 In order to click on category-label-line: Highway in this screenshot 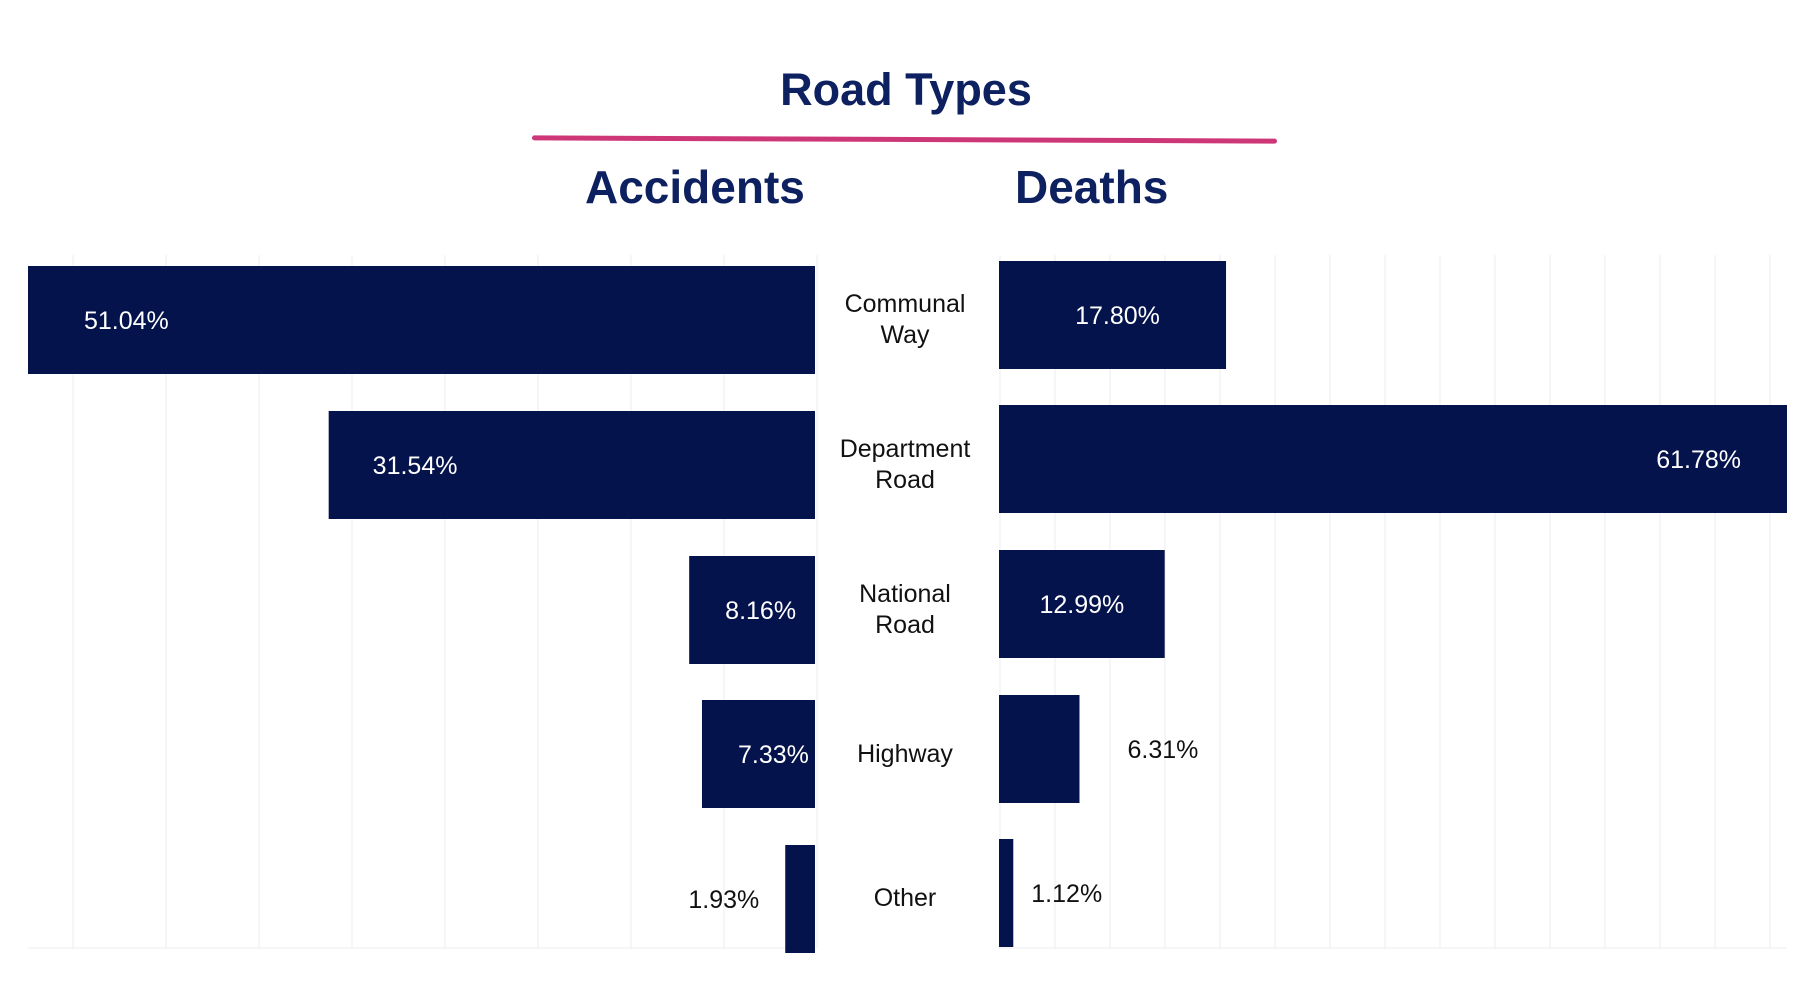, I will do `click(905, 753)`.